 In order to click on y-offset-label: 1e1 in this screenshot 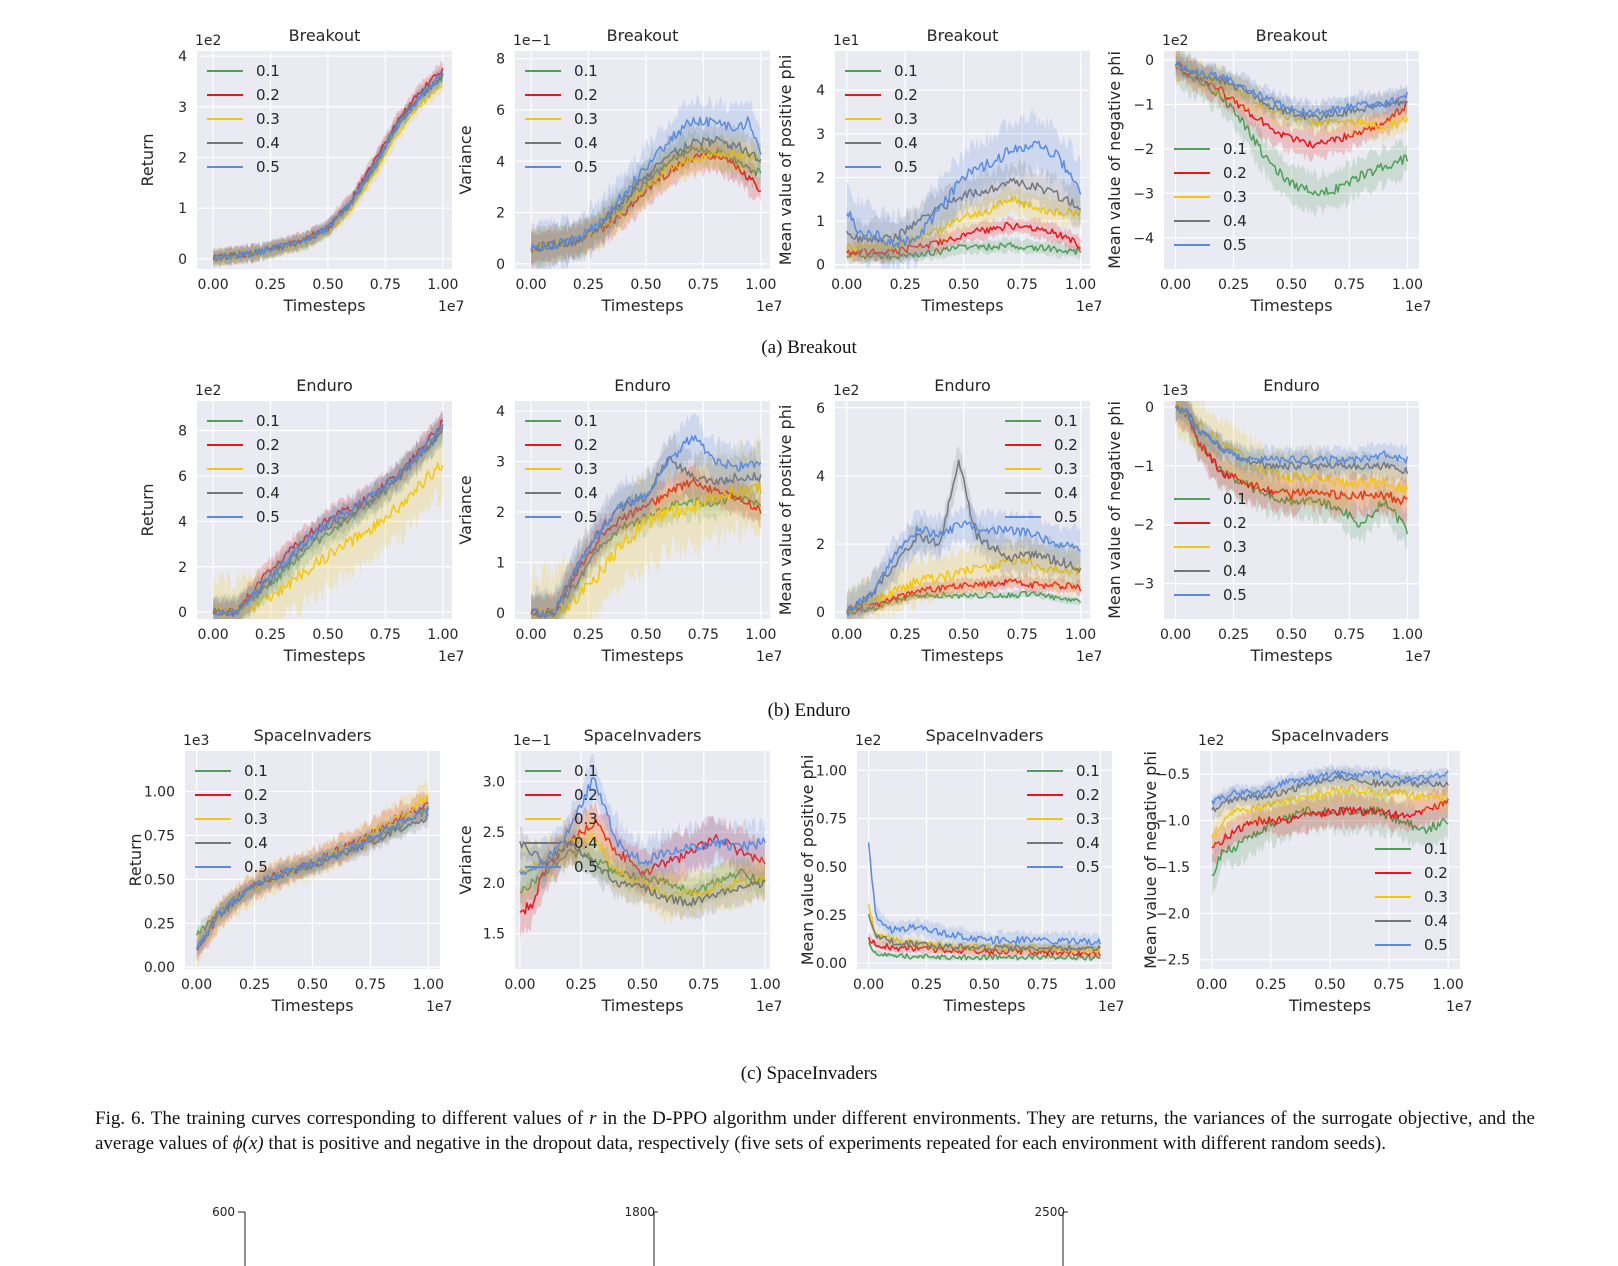, I will do `click(846, 41)`.